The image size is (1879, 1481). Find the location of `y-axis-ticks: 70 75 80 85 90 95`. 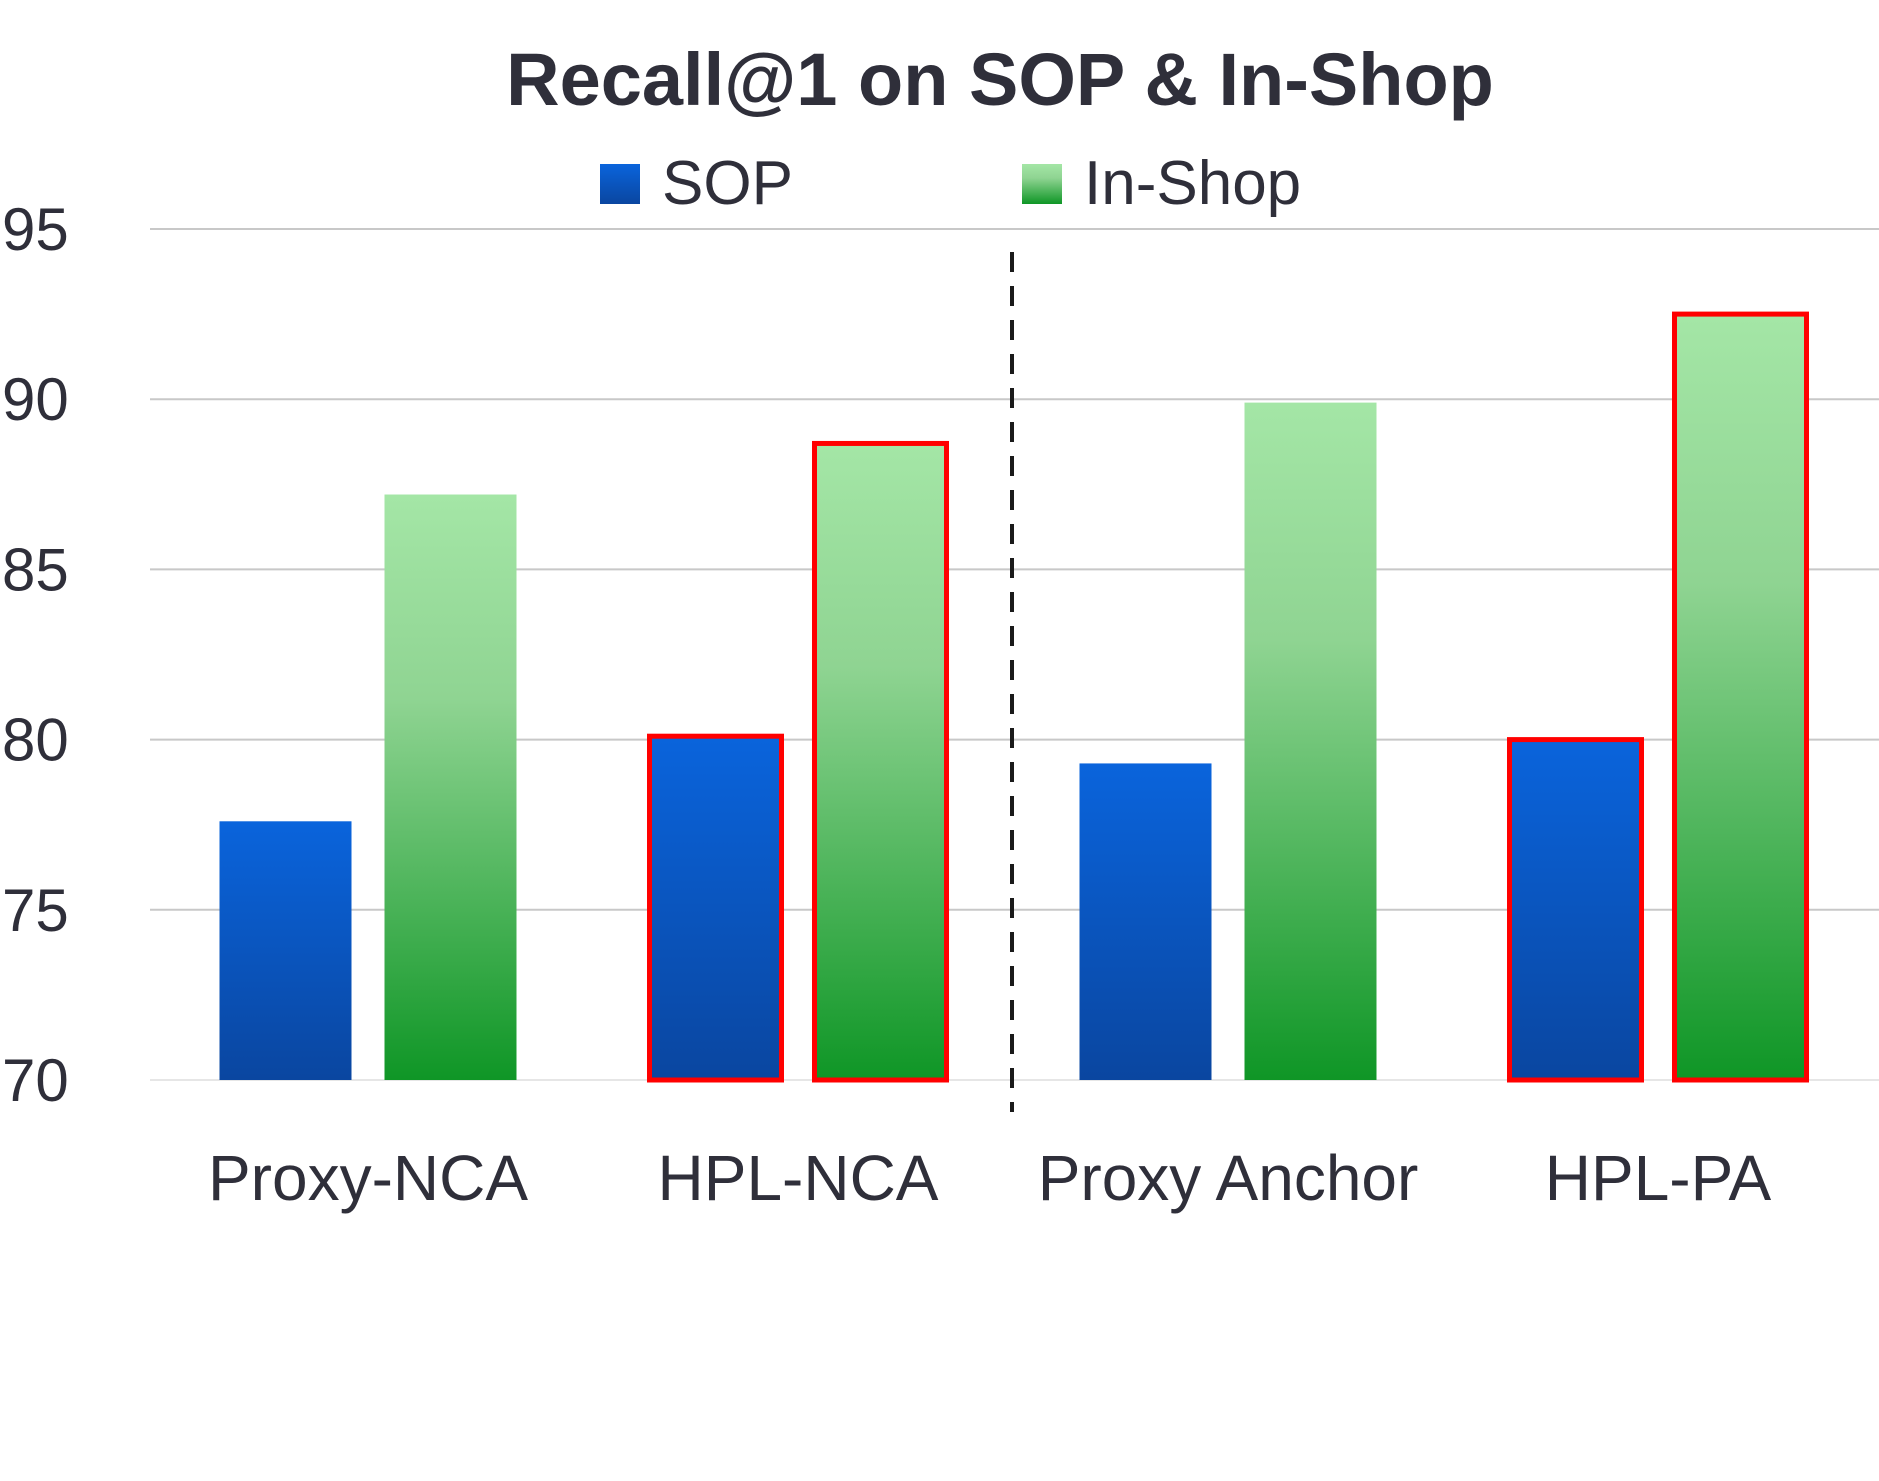

y-axis-ticks: 70 75 80 85 90 95 is located at coordinates (35, 655).